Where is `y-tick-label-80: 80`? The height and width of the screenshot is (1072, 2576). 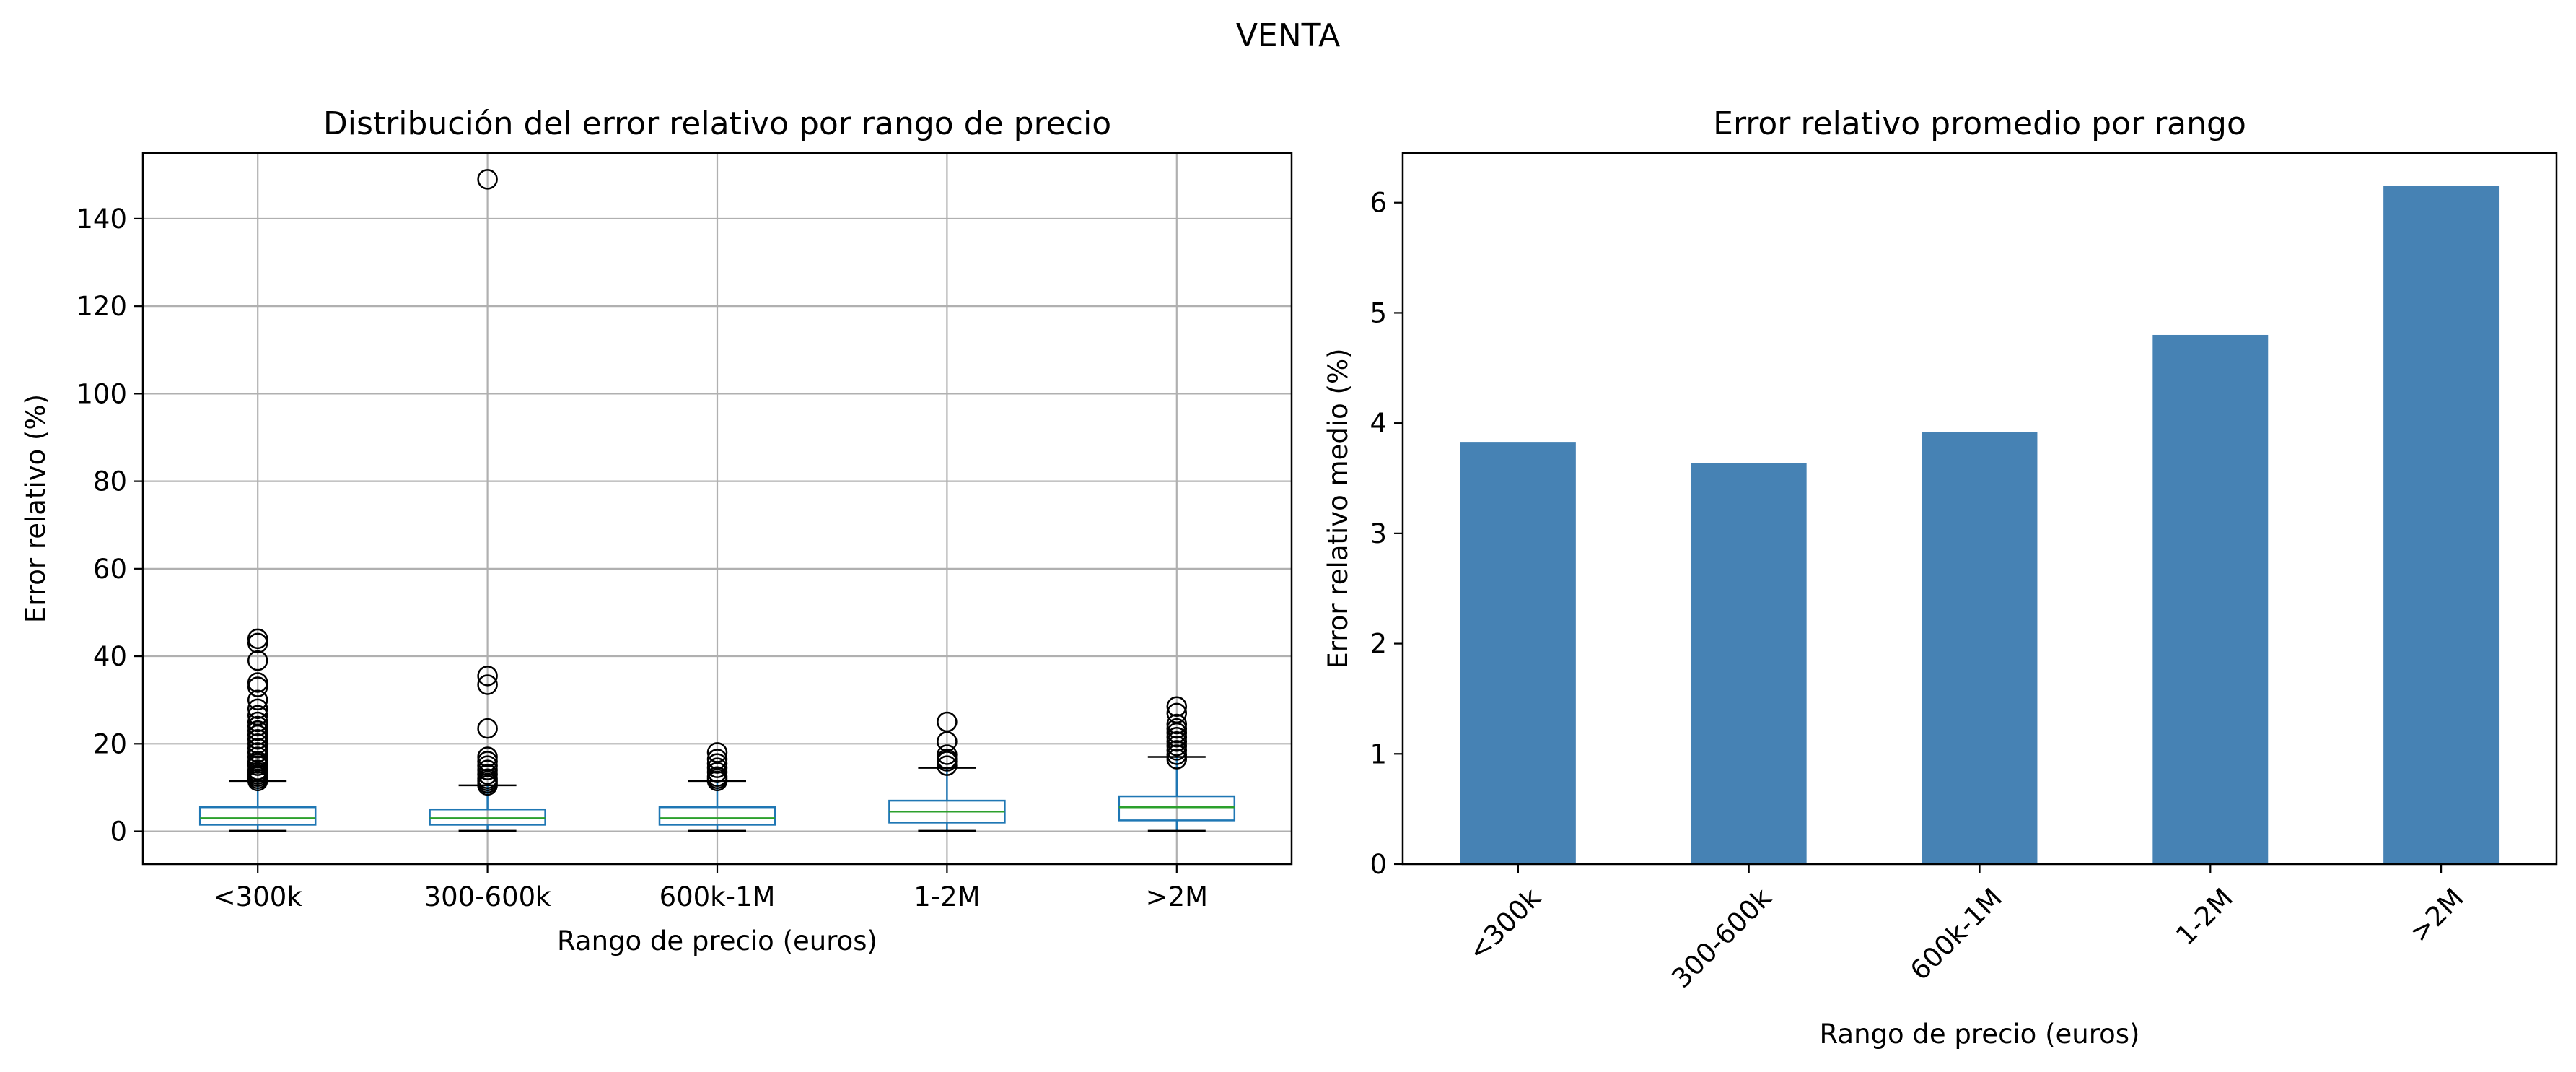
y-tick-label-80: 80 is located at coordinates (110, 481).